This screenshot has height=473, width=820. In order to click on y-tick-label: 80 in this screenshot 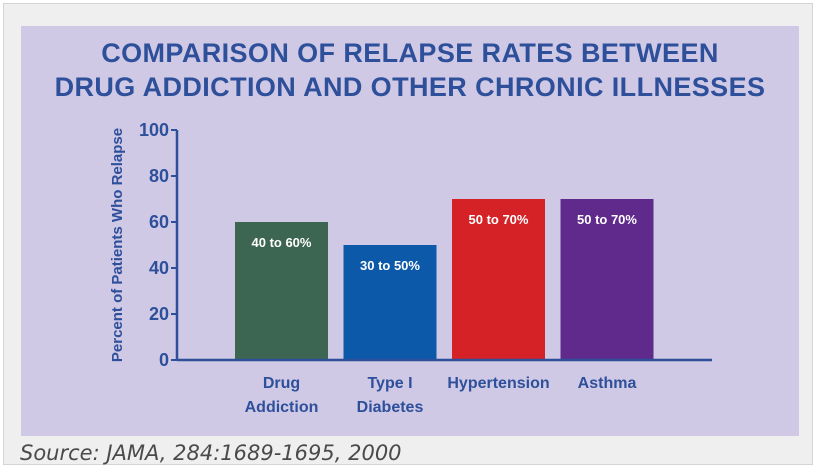, I will do `click(159, 176)`.